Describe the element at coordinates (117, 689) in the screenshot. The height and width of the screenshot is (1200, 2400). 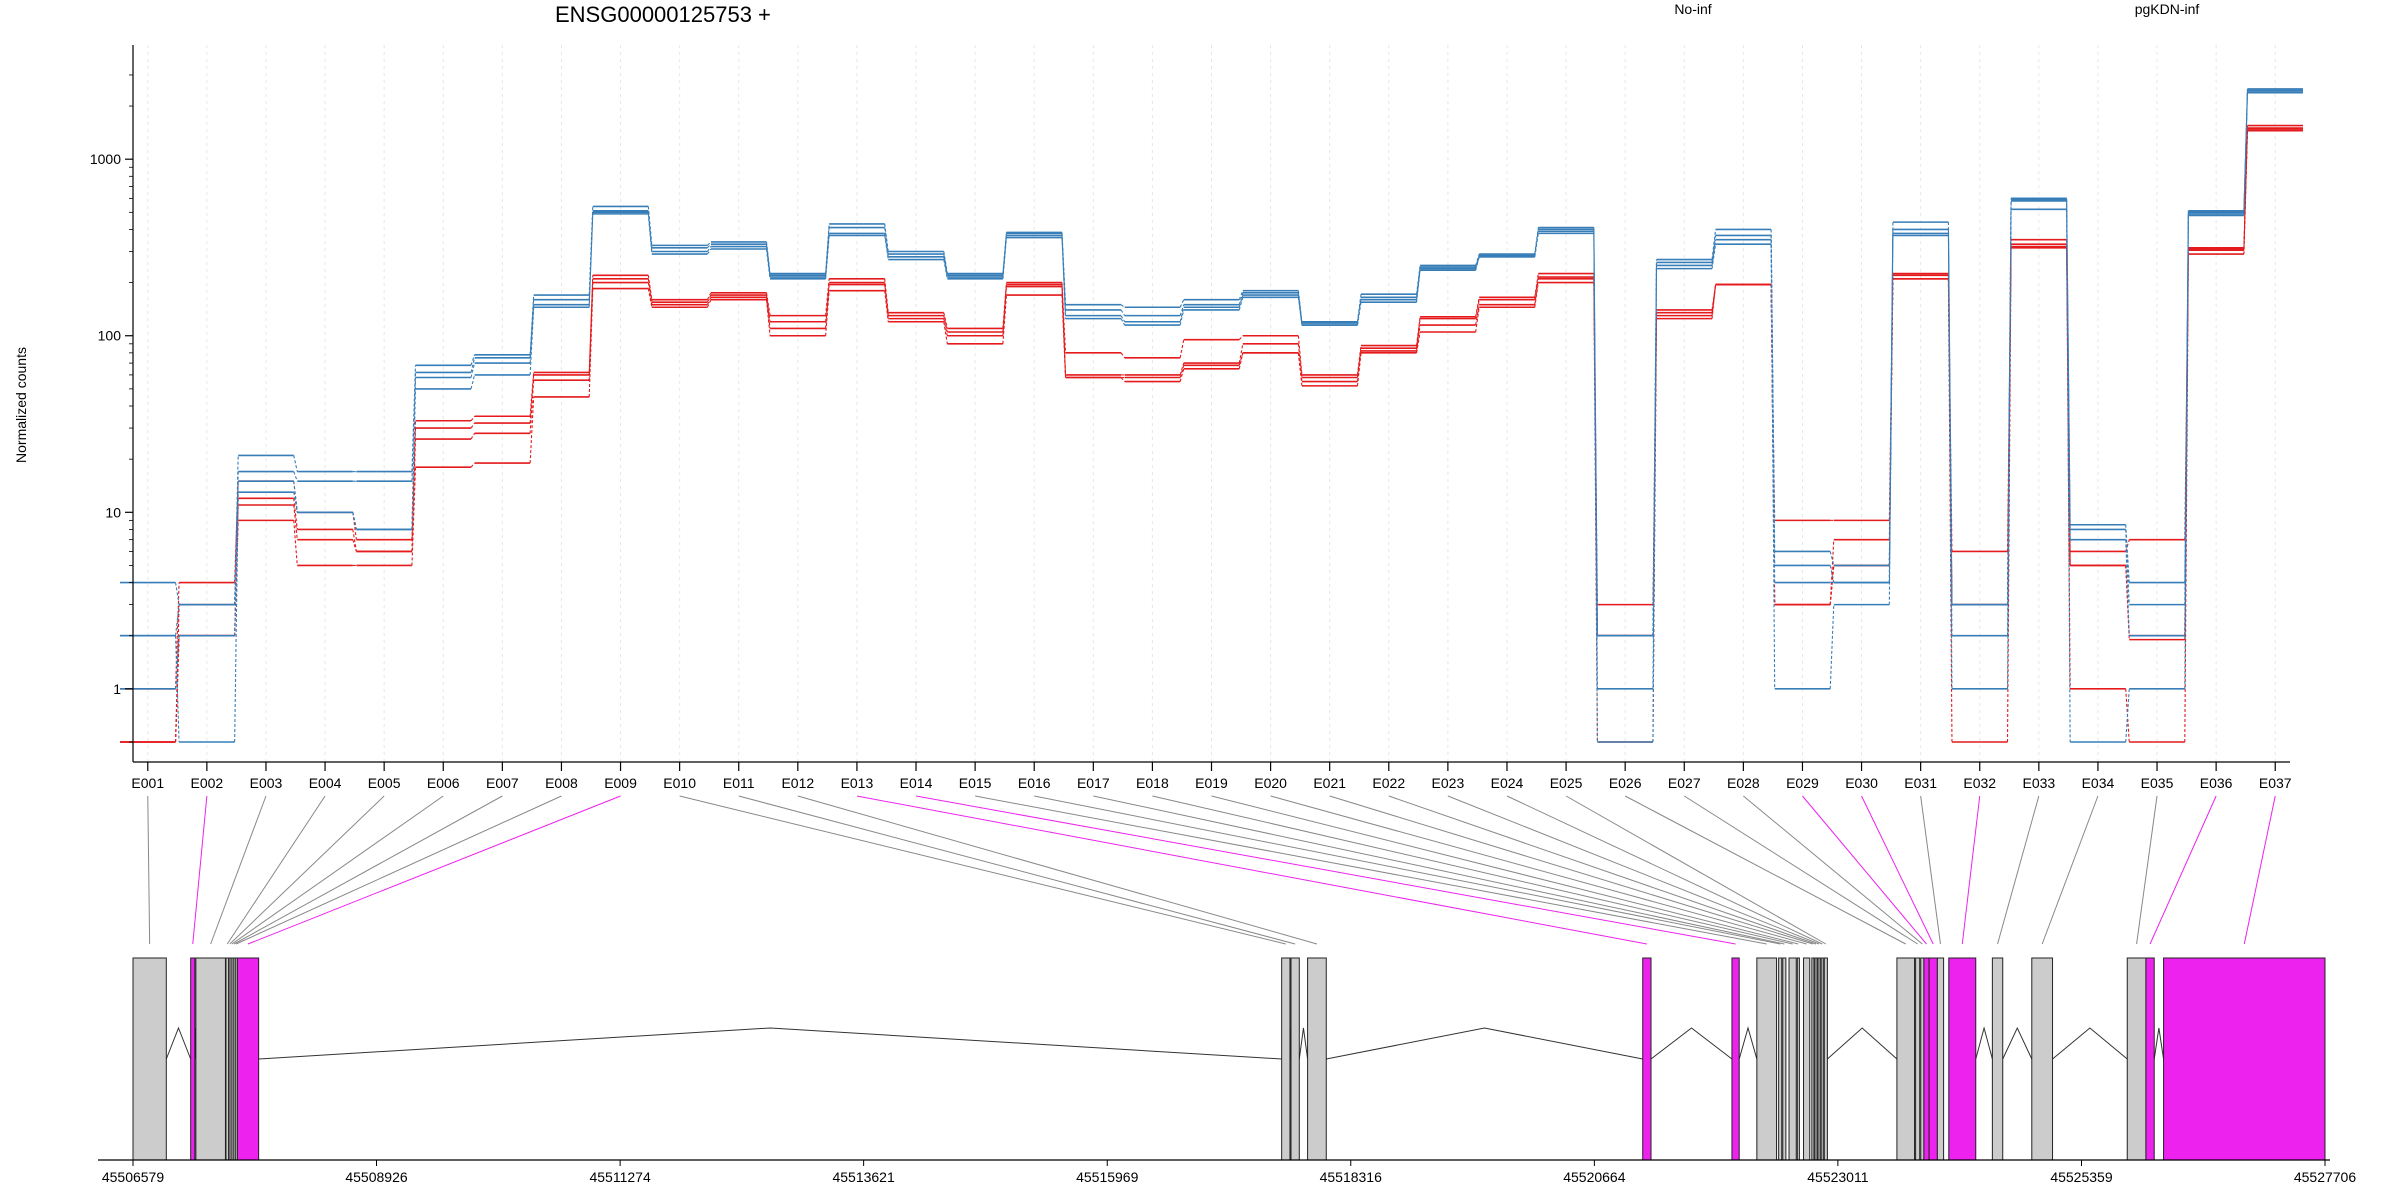
I see `y-tick-label: 1` at that location.